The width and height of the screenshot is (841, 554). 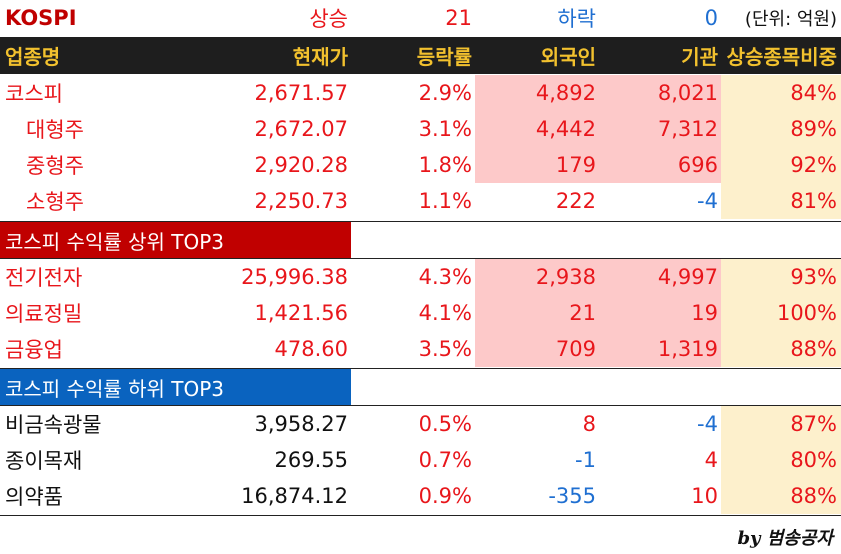 I want to click on table-row: 종이목재 269.55 0.7% -1 4 80%, so click(x=420, y=460).